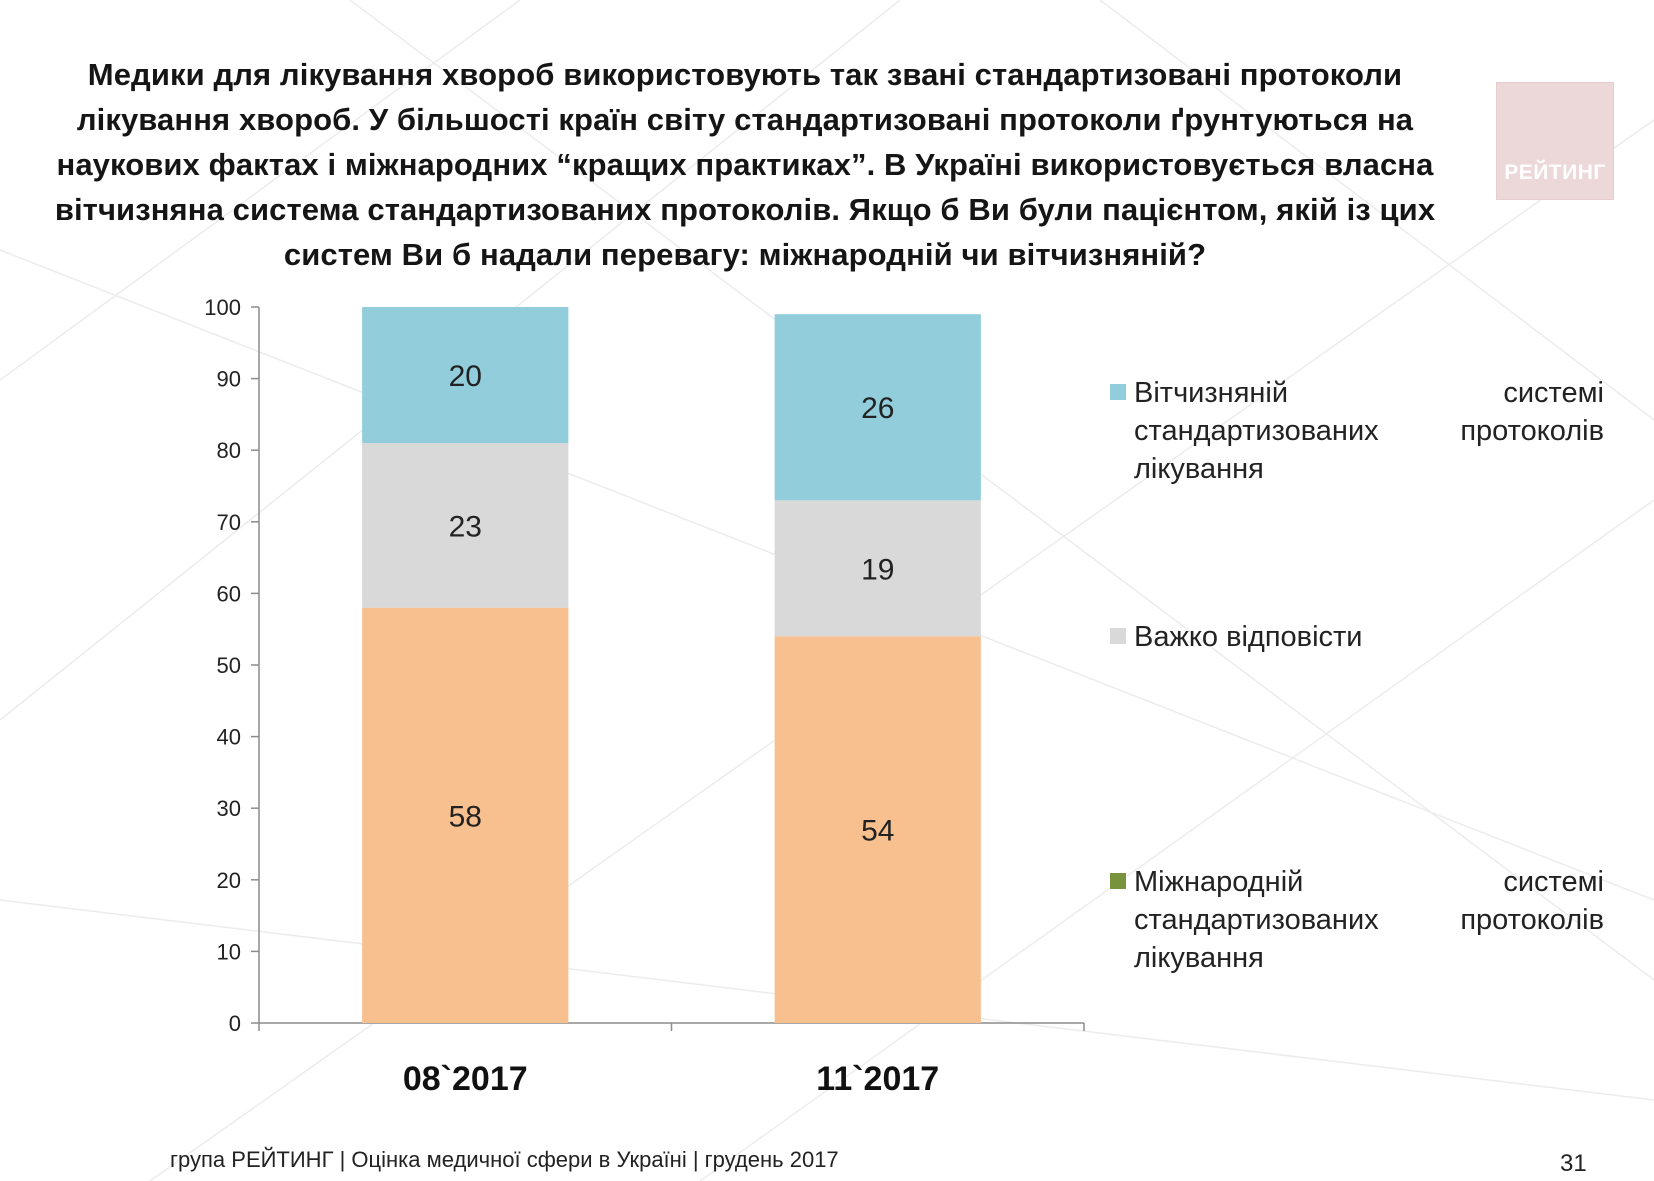  Describe the element at coordinates (1555, 172) in the screenshot. I see `logo-text: РЕЙТИНГ` at that location.